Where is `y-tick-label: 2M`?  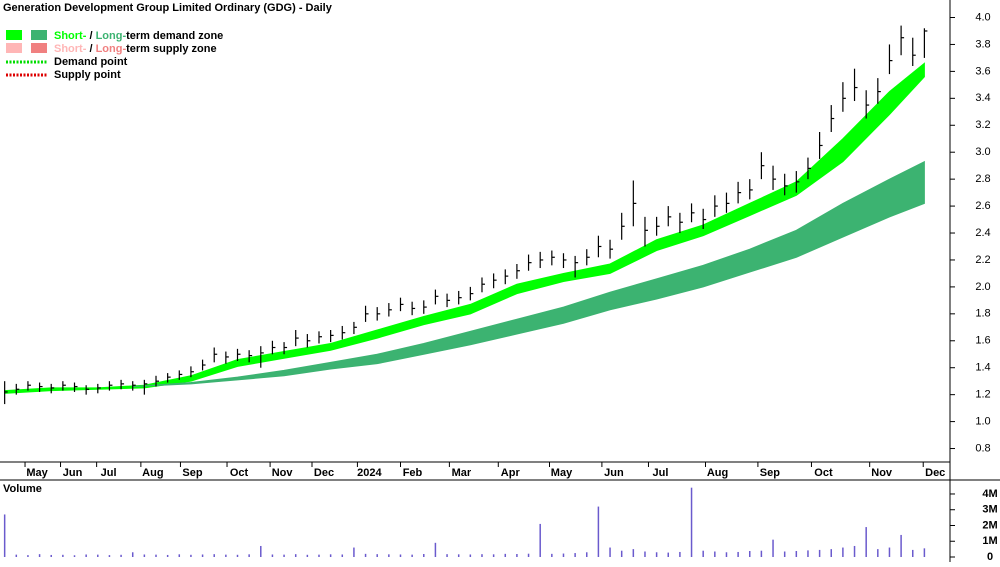
y-tick-label: 2M is located at coordinates (989, 525).